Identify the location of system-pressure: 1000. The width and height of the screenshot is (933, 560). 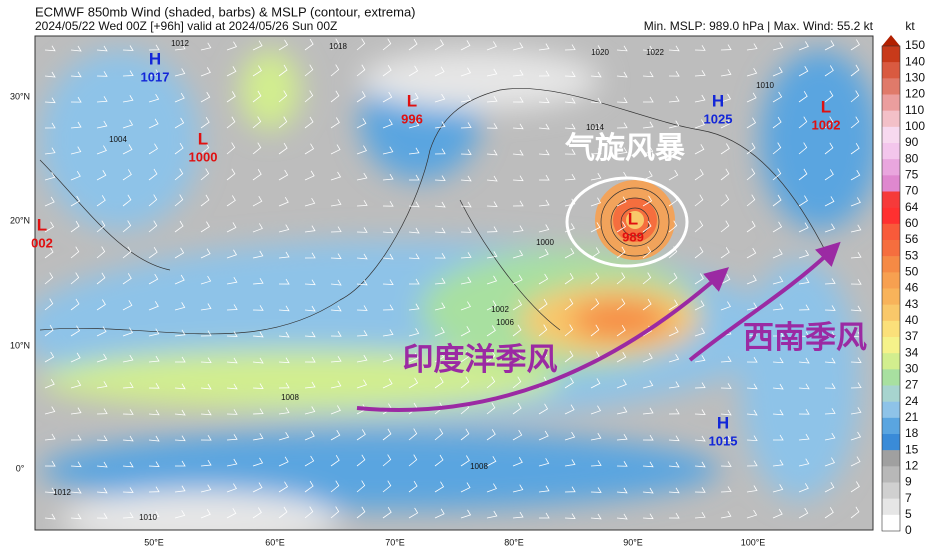
(203, 156).